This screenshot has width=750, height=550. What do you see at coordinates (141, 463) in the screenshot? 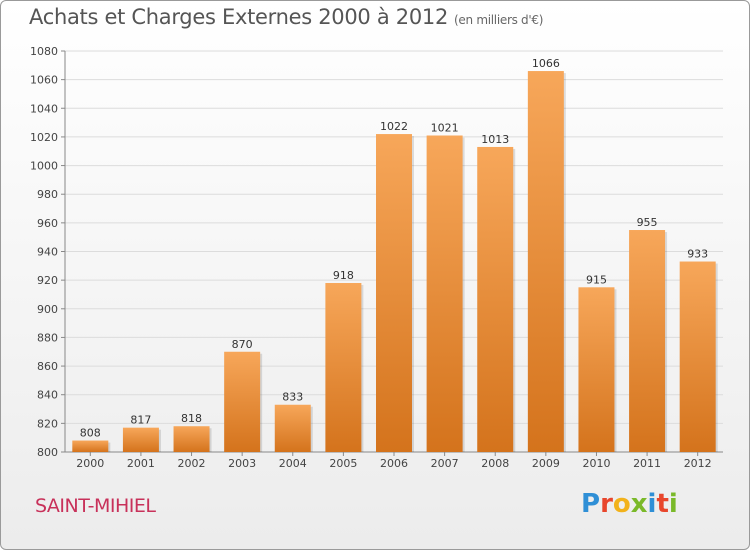
I see `x-tick-label: 2001` at bounding box center [141, 463].